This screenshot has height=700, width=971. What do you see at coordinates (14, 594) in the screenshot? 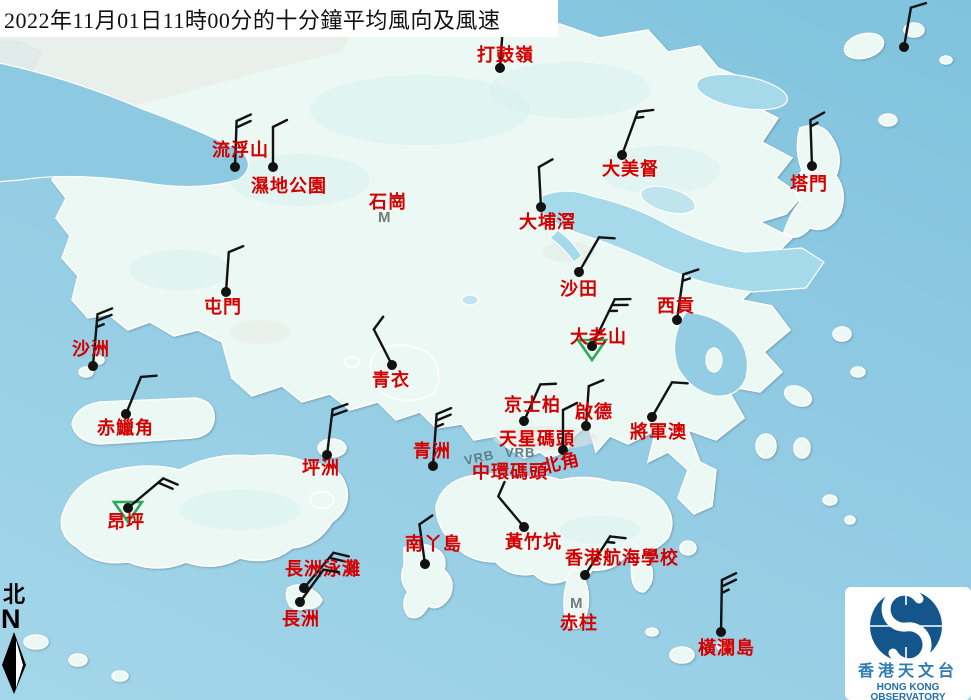
I see `compass-north-chinese: 北` at bounding box center [14, 594].